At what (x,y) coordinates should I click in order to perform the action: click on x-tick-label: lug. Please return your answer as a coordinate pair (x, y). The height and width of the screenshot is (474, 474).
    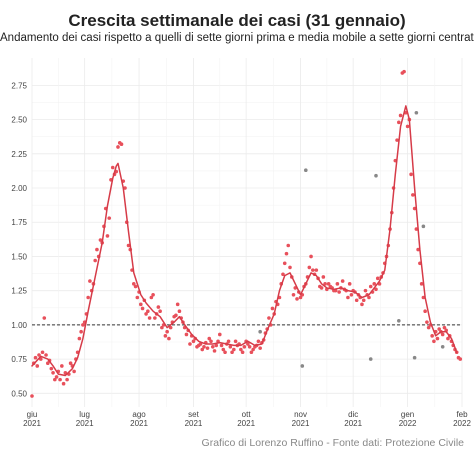
    Looking at the image, I should click on (84, 414).